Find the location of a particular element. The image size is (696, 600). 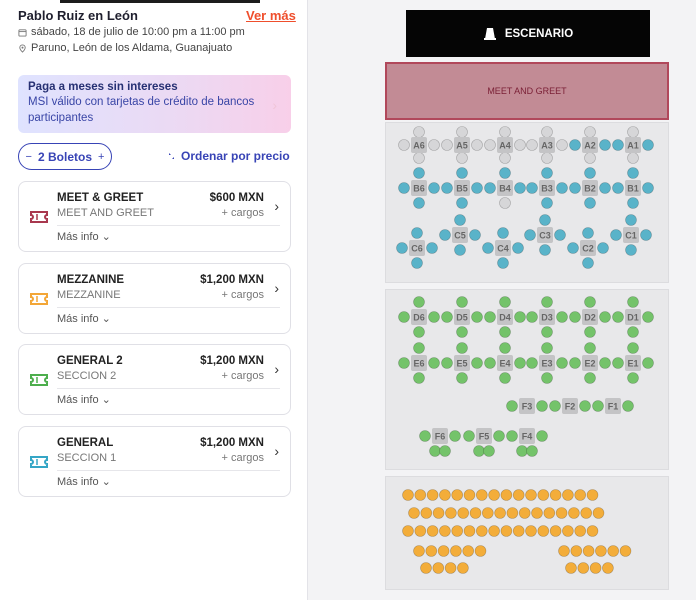

more-info-toggle: Más info ⌄ is located at coordinates (84, 236).